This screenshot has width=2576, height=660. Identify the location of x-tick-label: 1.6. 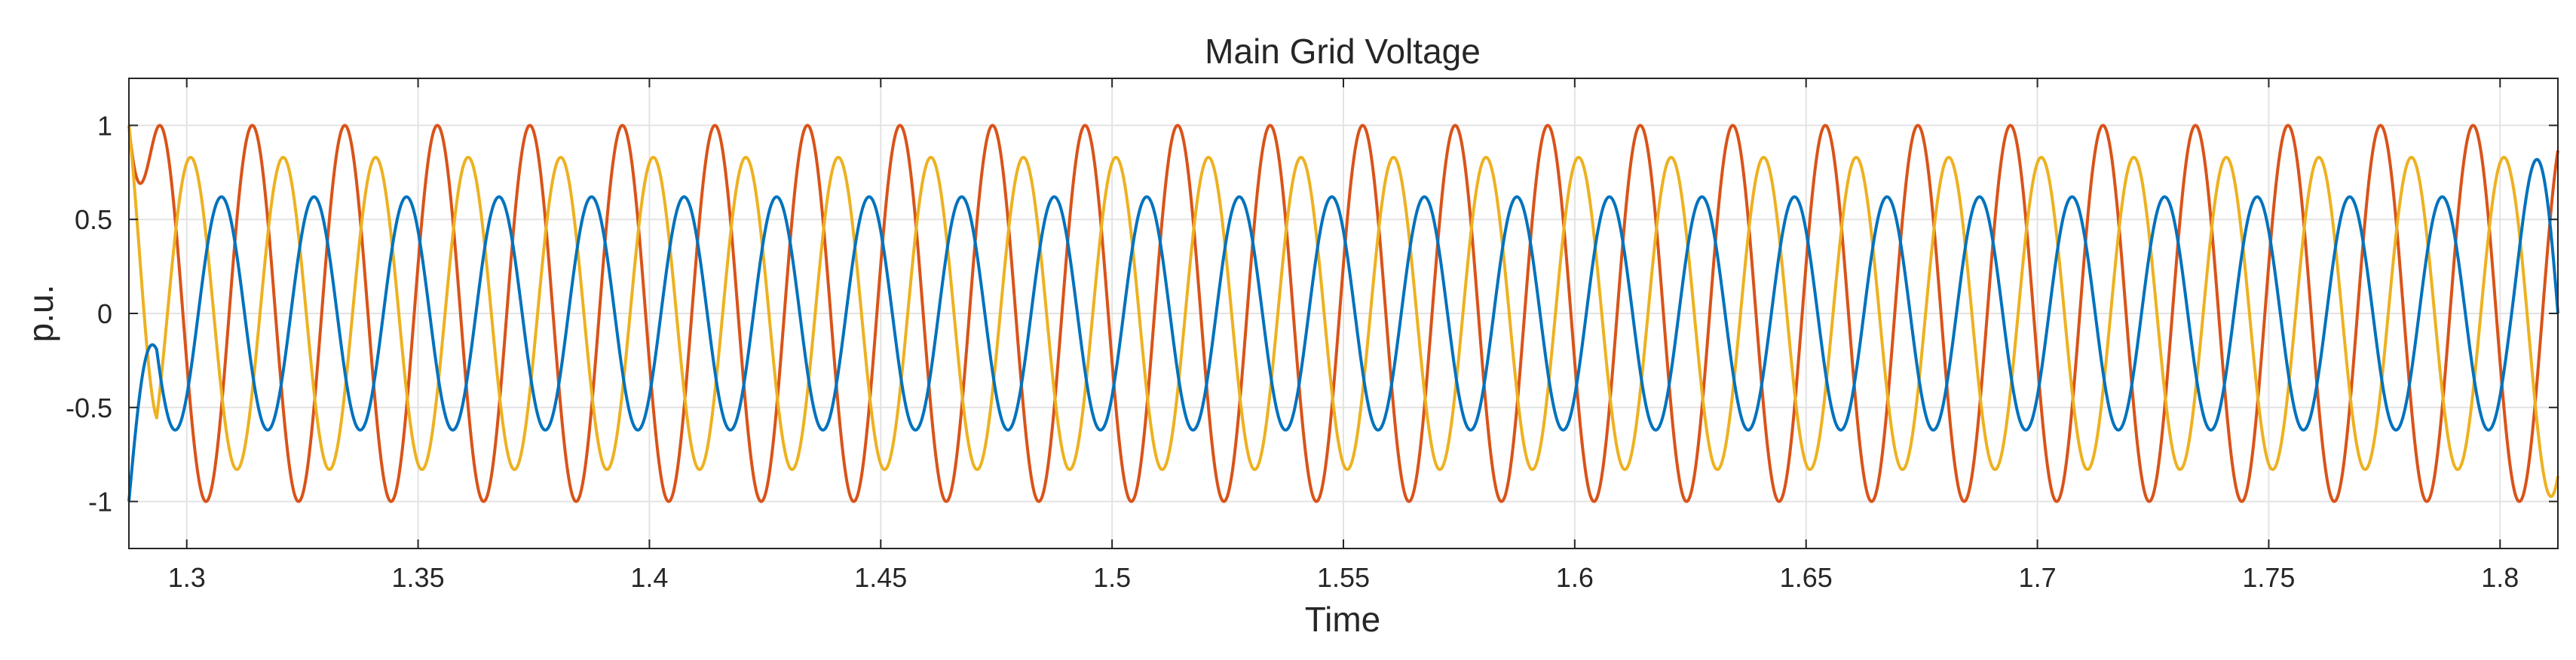
(1575, 578).